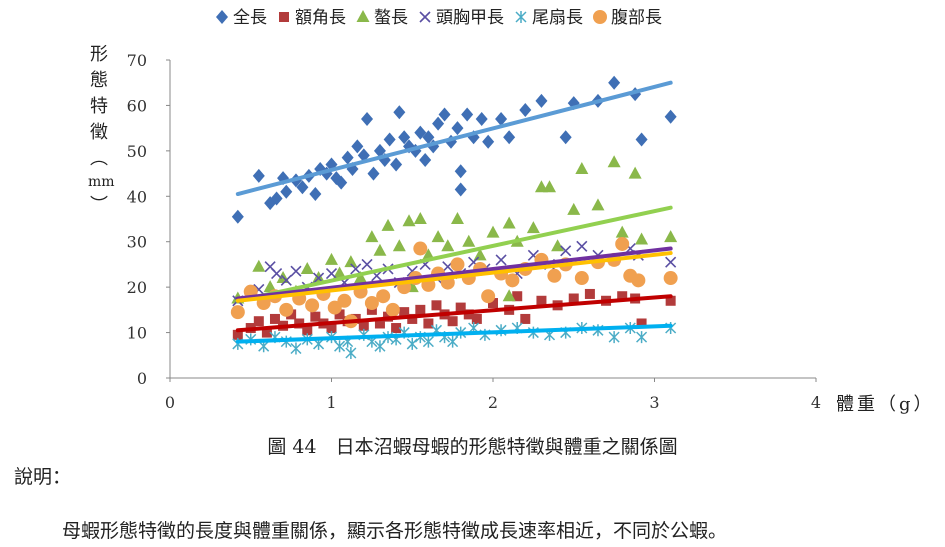 The image size is (945, 547). Describe the element at coordinates (654, 402) in the screenshot. I see `x-tick-label: 3` at that location.